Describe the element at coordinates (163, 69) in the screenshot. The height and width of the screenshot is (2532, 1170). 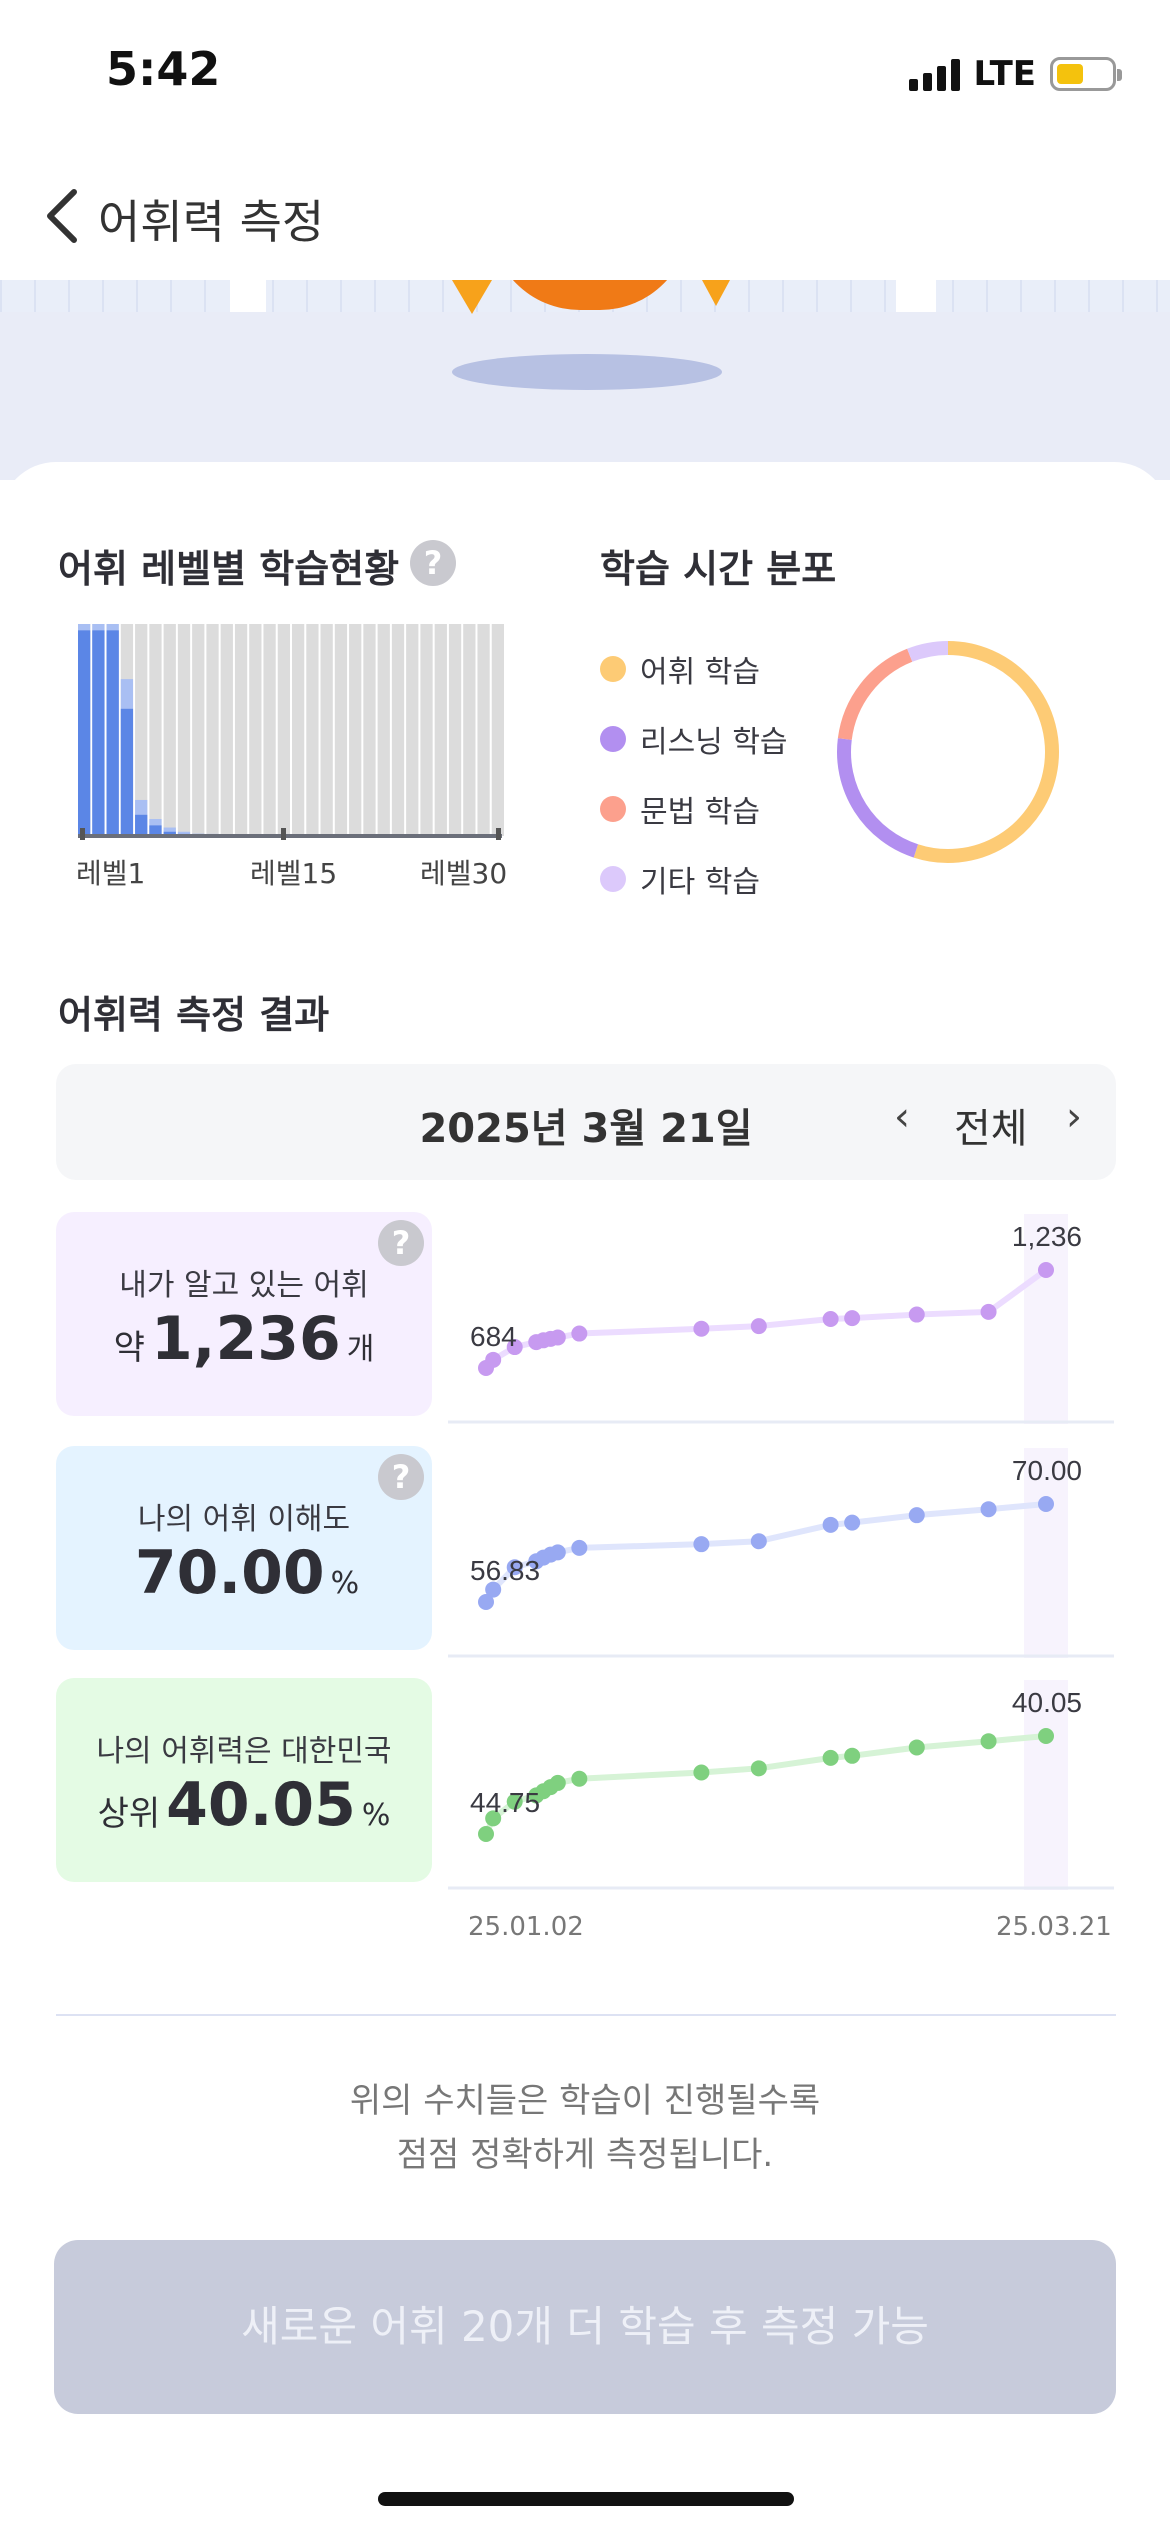
I see `status-time: 5:42` at that location.